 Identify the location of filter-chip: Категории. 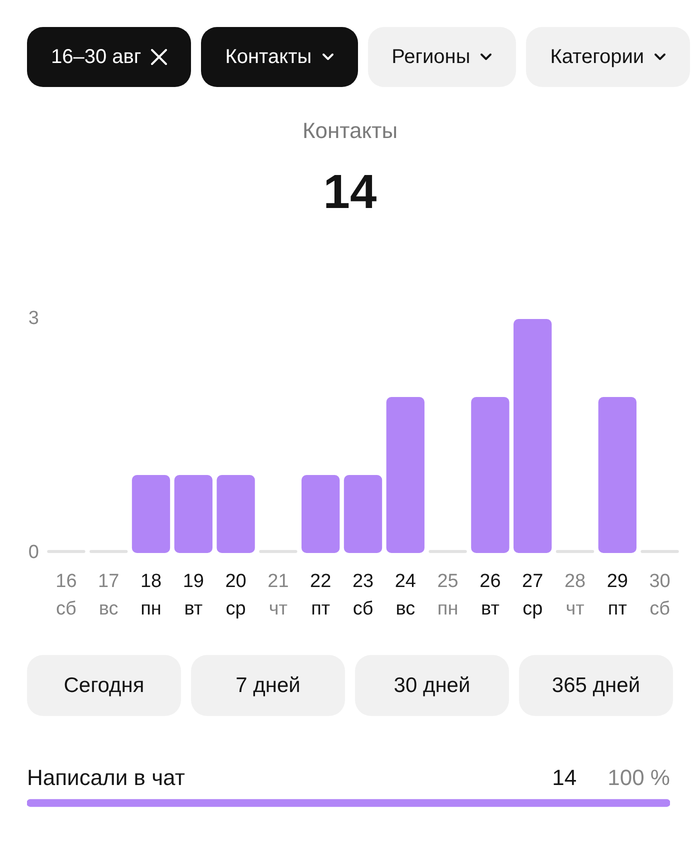
(608, 57).